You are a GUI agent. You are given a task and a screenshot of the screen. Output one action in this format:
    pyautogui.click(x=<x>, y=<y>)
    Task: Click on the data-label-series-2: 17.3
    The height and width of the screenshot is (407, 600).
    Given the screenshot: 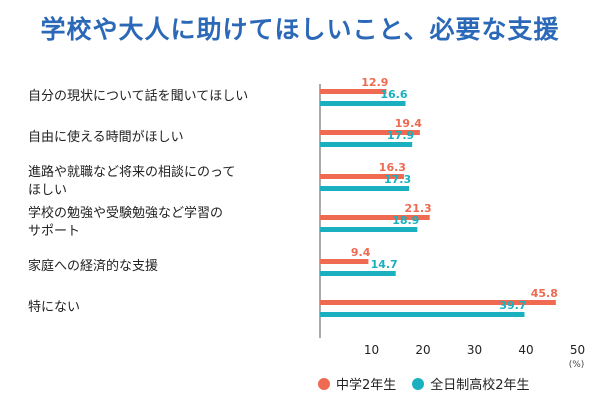 What is the action you would take?
    pyautogui.click(x=397, y=179)
    